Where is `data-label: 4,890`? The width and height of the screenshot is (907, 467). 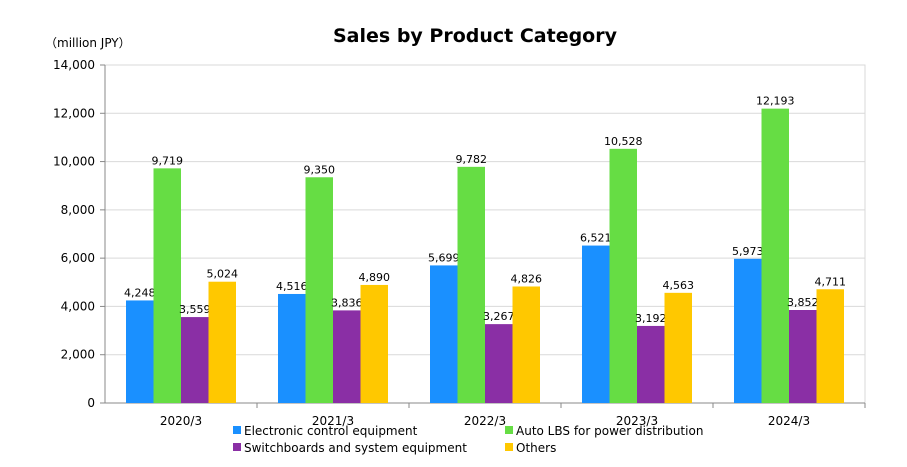
data-label: 4,890 is located at coordinates (375, 277).